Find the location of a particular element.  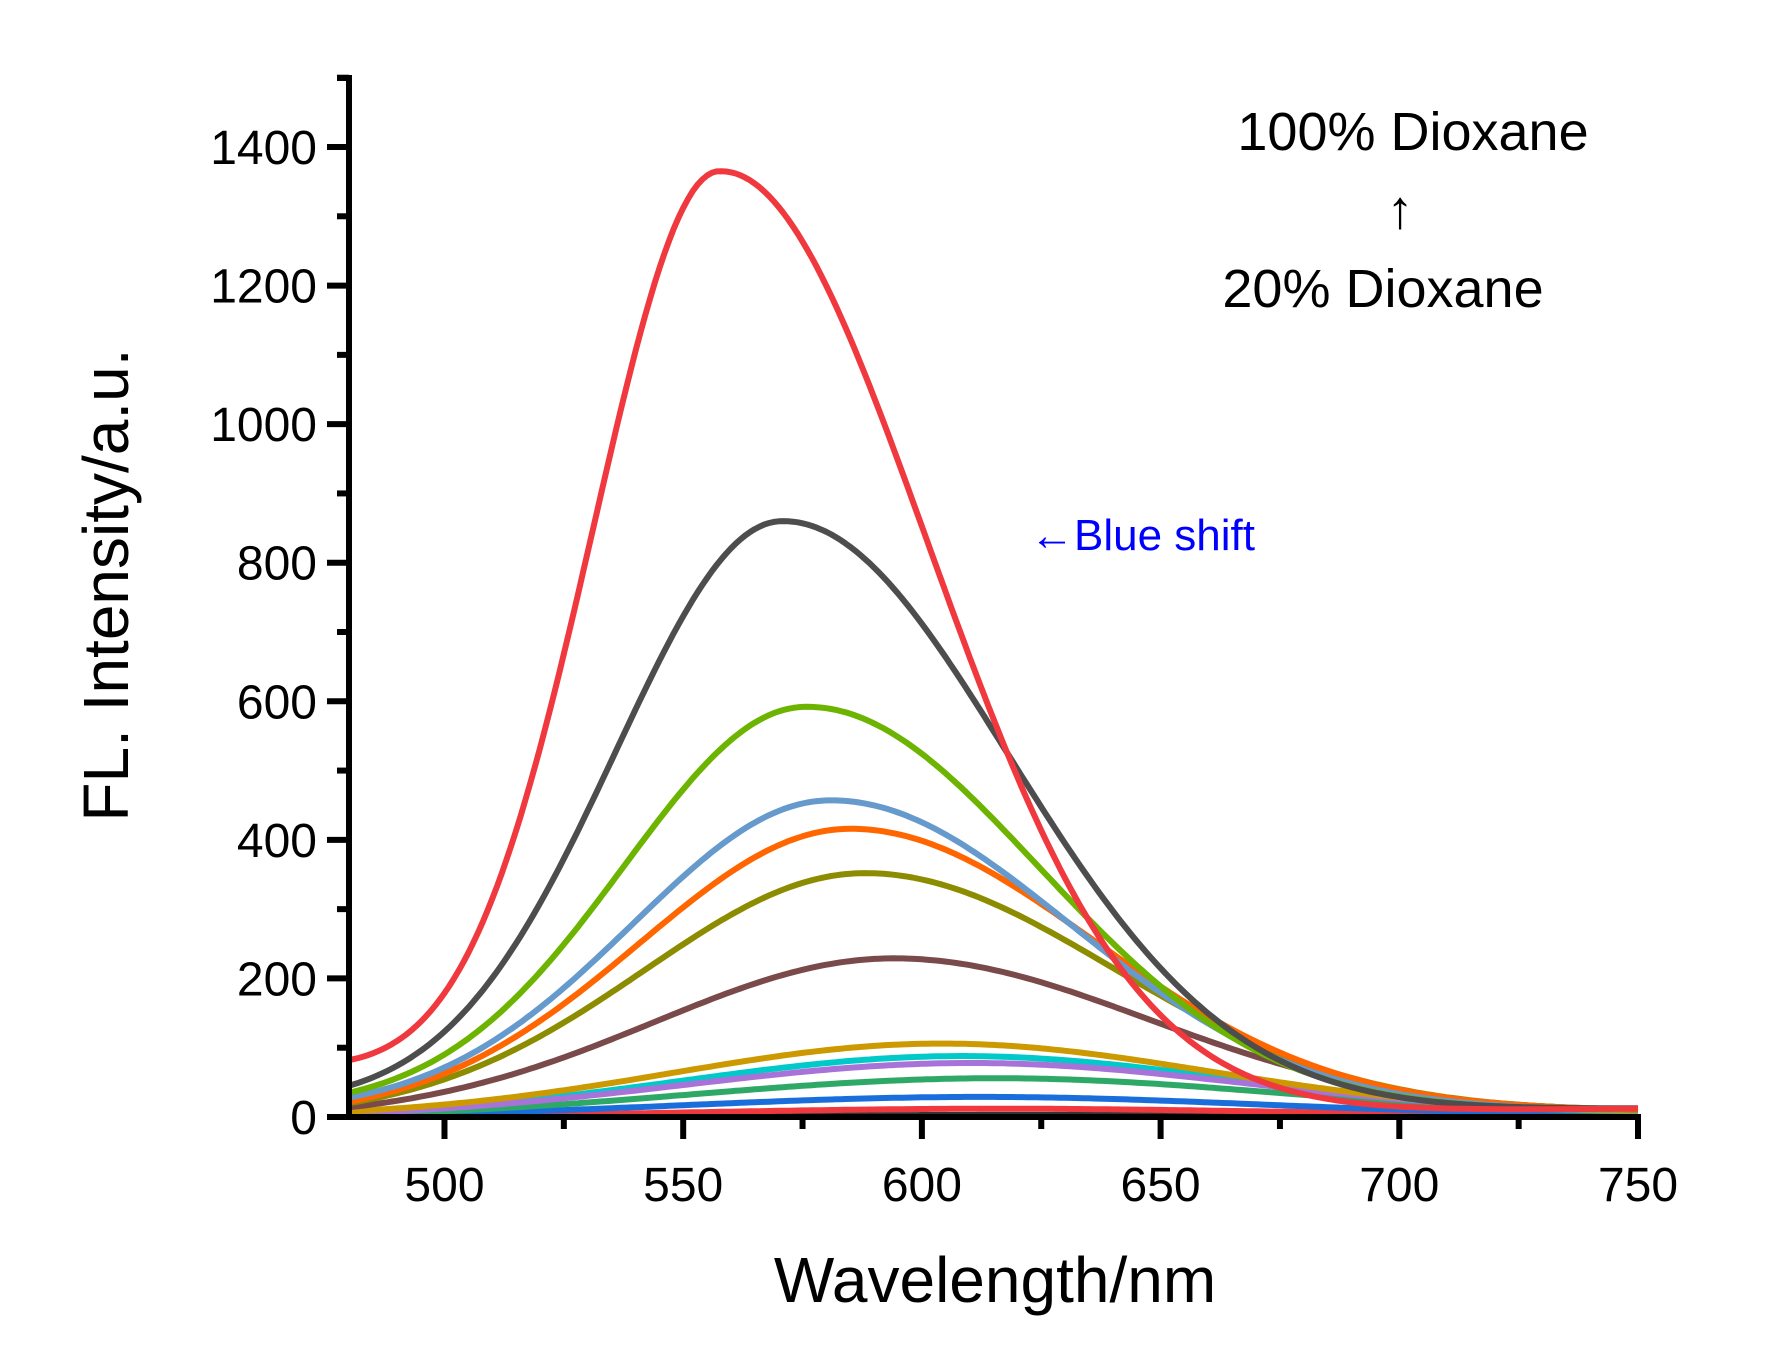

y-tick-label: 1400 is located at coordinates (263, 148).